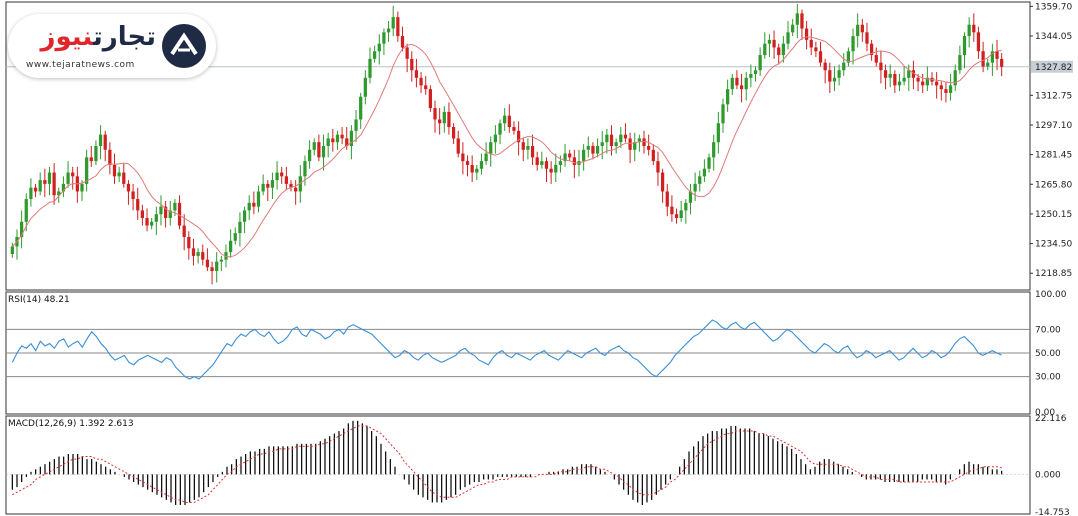 Image resolution: width=1078 pixels, height=516 pixels. I want to click on price-tick-label: 1234.50, so click(1053, 245).